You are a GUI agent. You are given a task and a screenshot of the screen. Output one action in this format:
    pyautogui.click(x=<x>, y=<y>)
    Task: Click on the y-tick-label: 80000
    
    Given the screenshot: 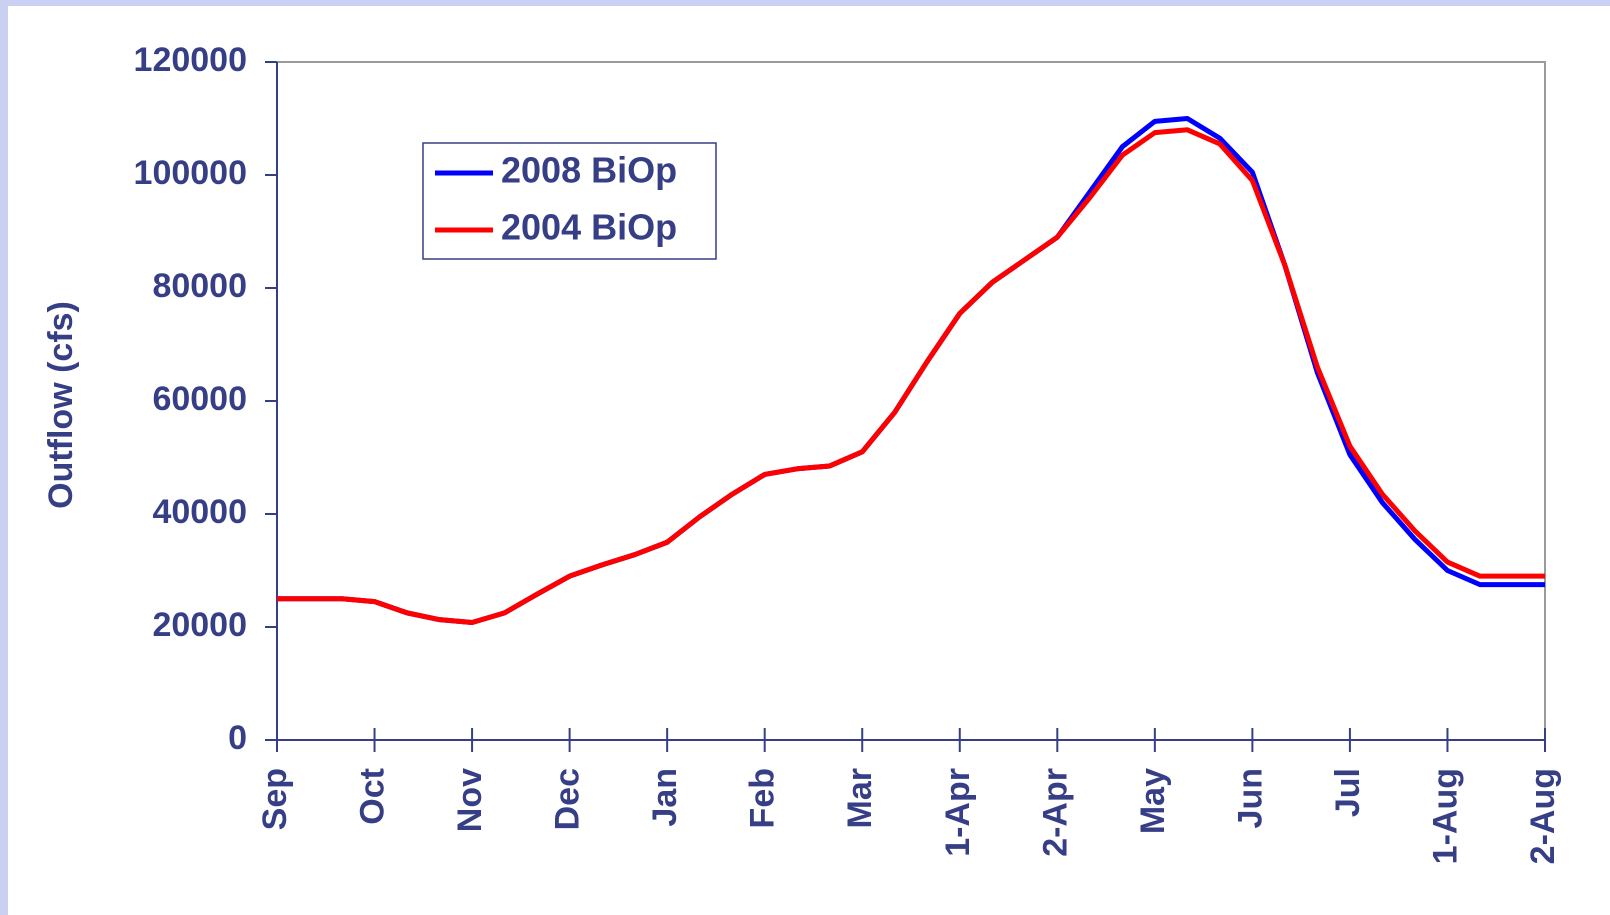 What is the action you would take?
    pyautogui.click(x=199, y=286)
    